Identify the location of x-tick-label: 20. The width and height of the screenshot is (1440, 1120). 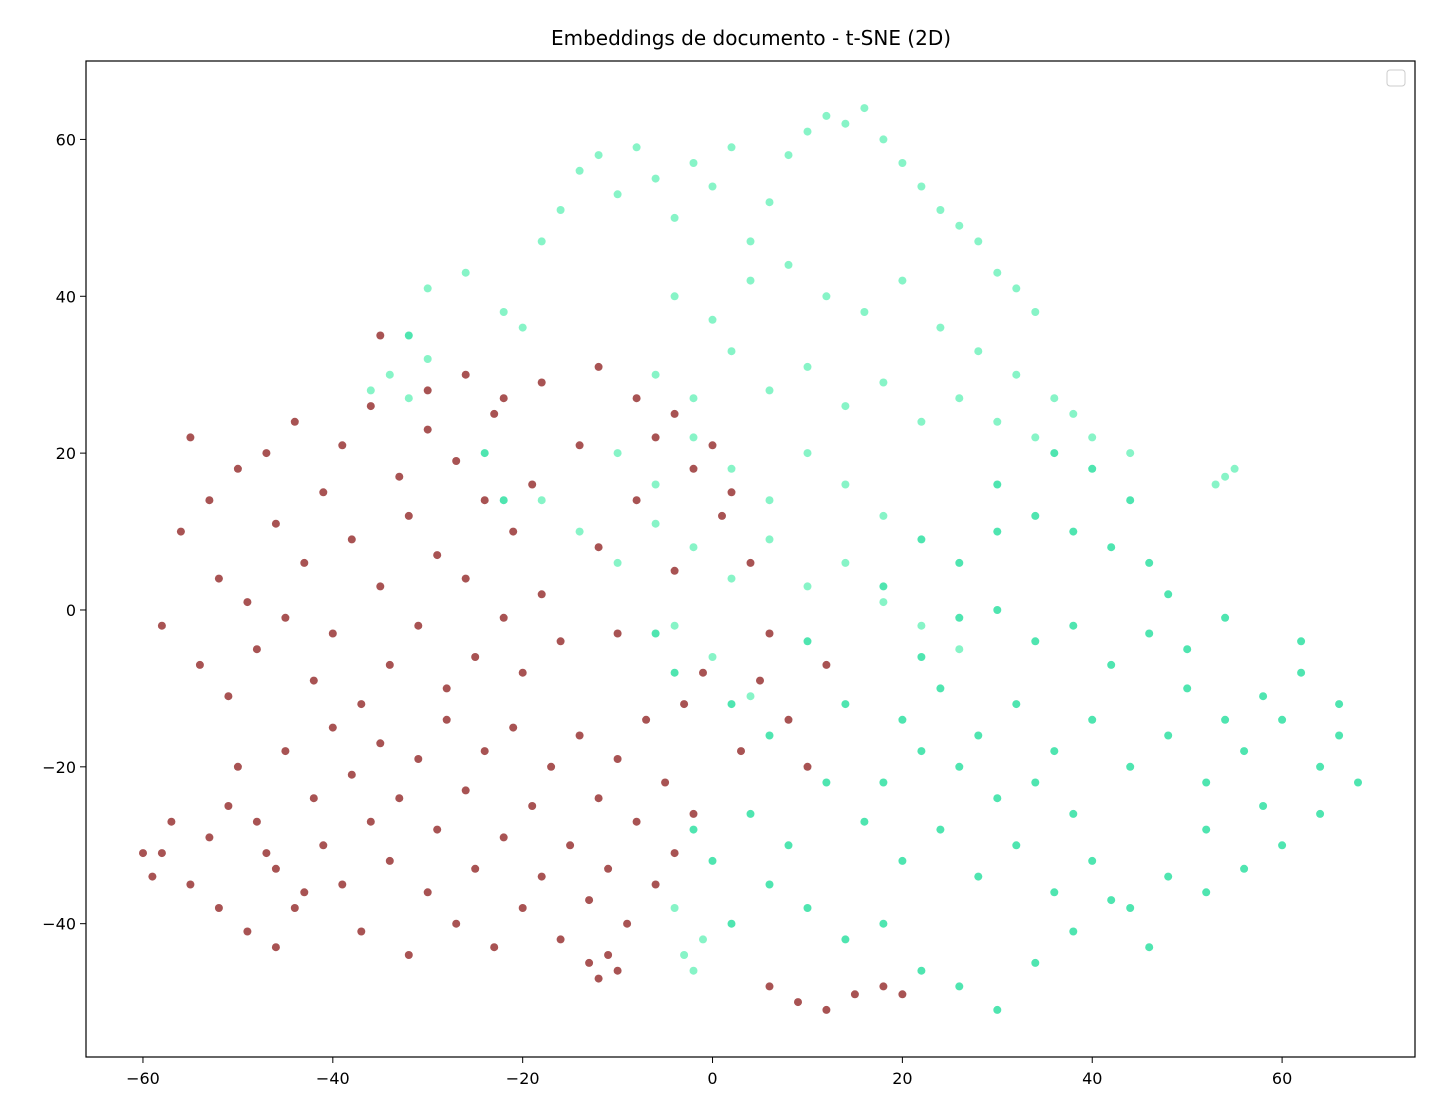
(902, 1078).